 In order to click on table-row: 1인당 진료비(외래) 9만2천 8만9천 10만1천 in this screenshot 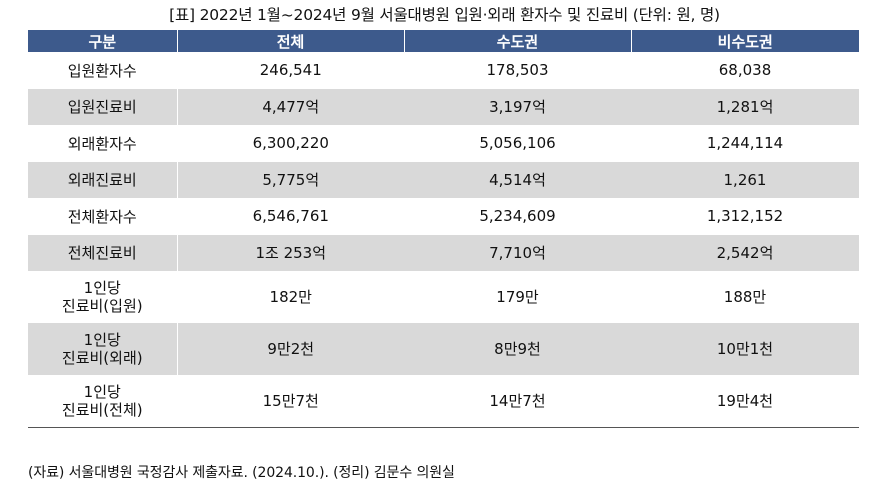, I will do `click(443, 349)`.